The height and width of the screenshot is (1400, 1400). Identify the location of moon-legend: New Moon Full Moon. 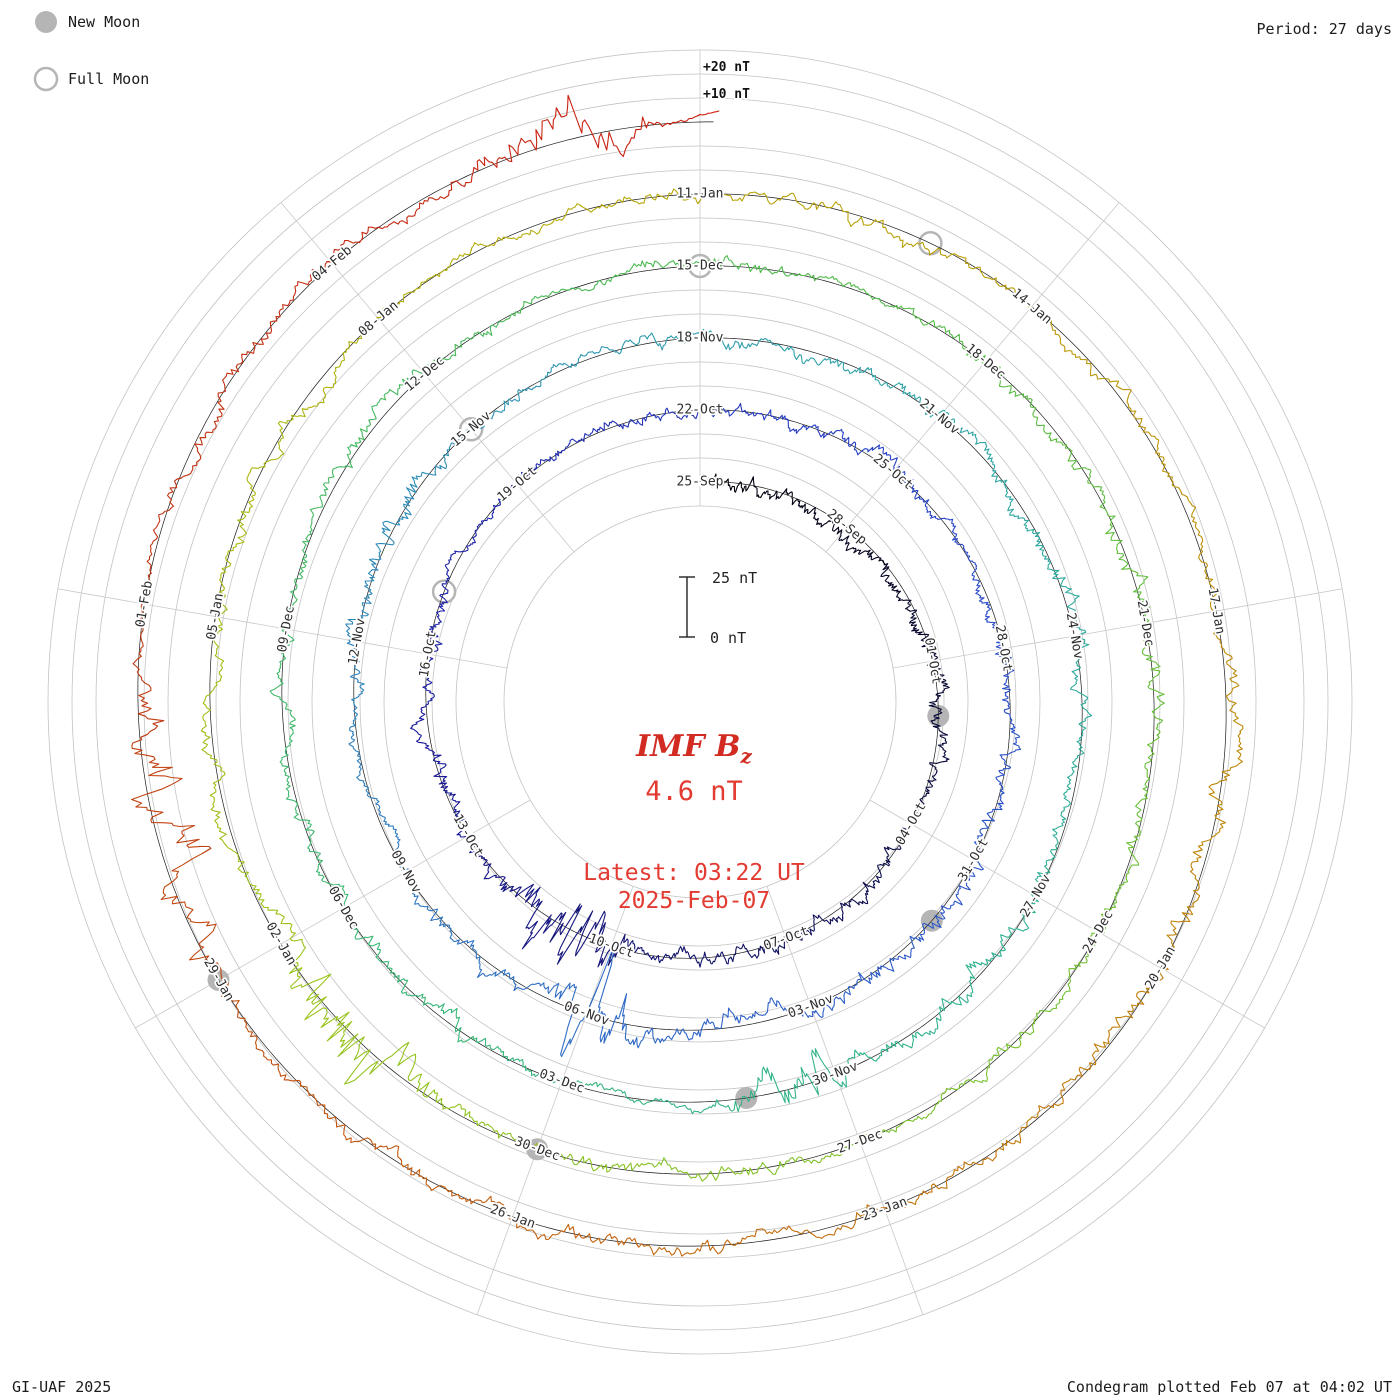
(91, 51).